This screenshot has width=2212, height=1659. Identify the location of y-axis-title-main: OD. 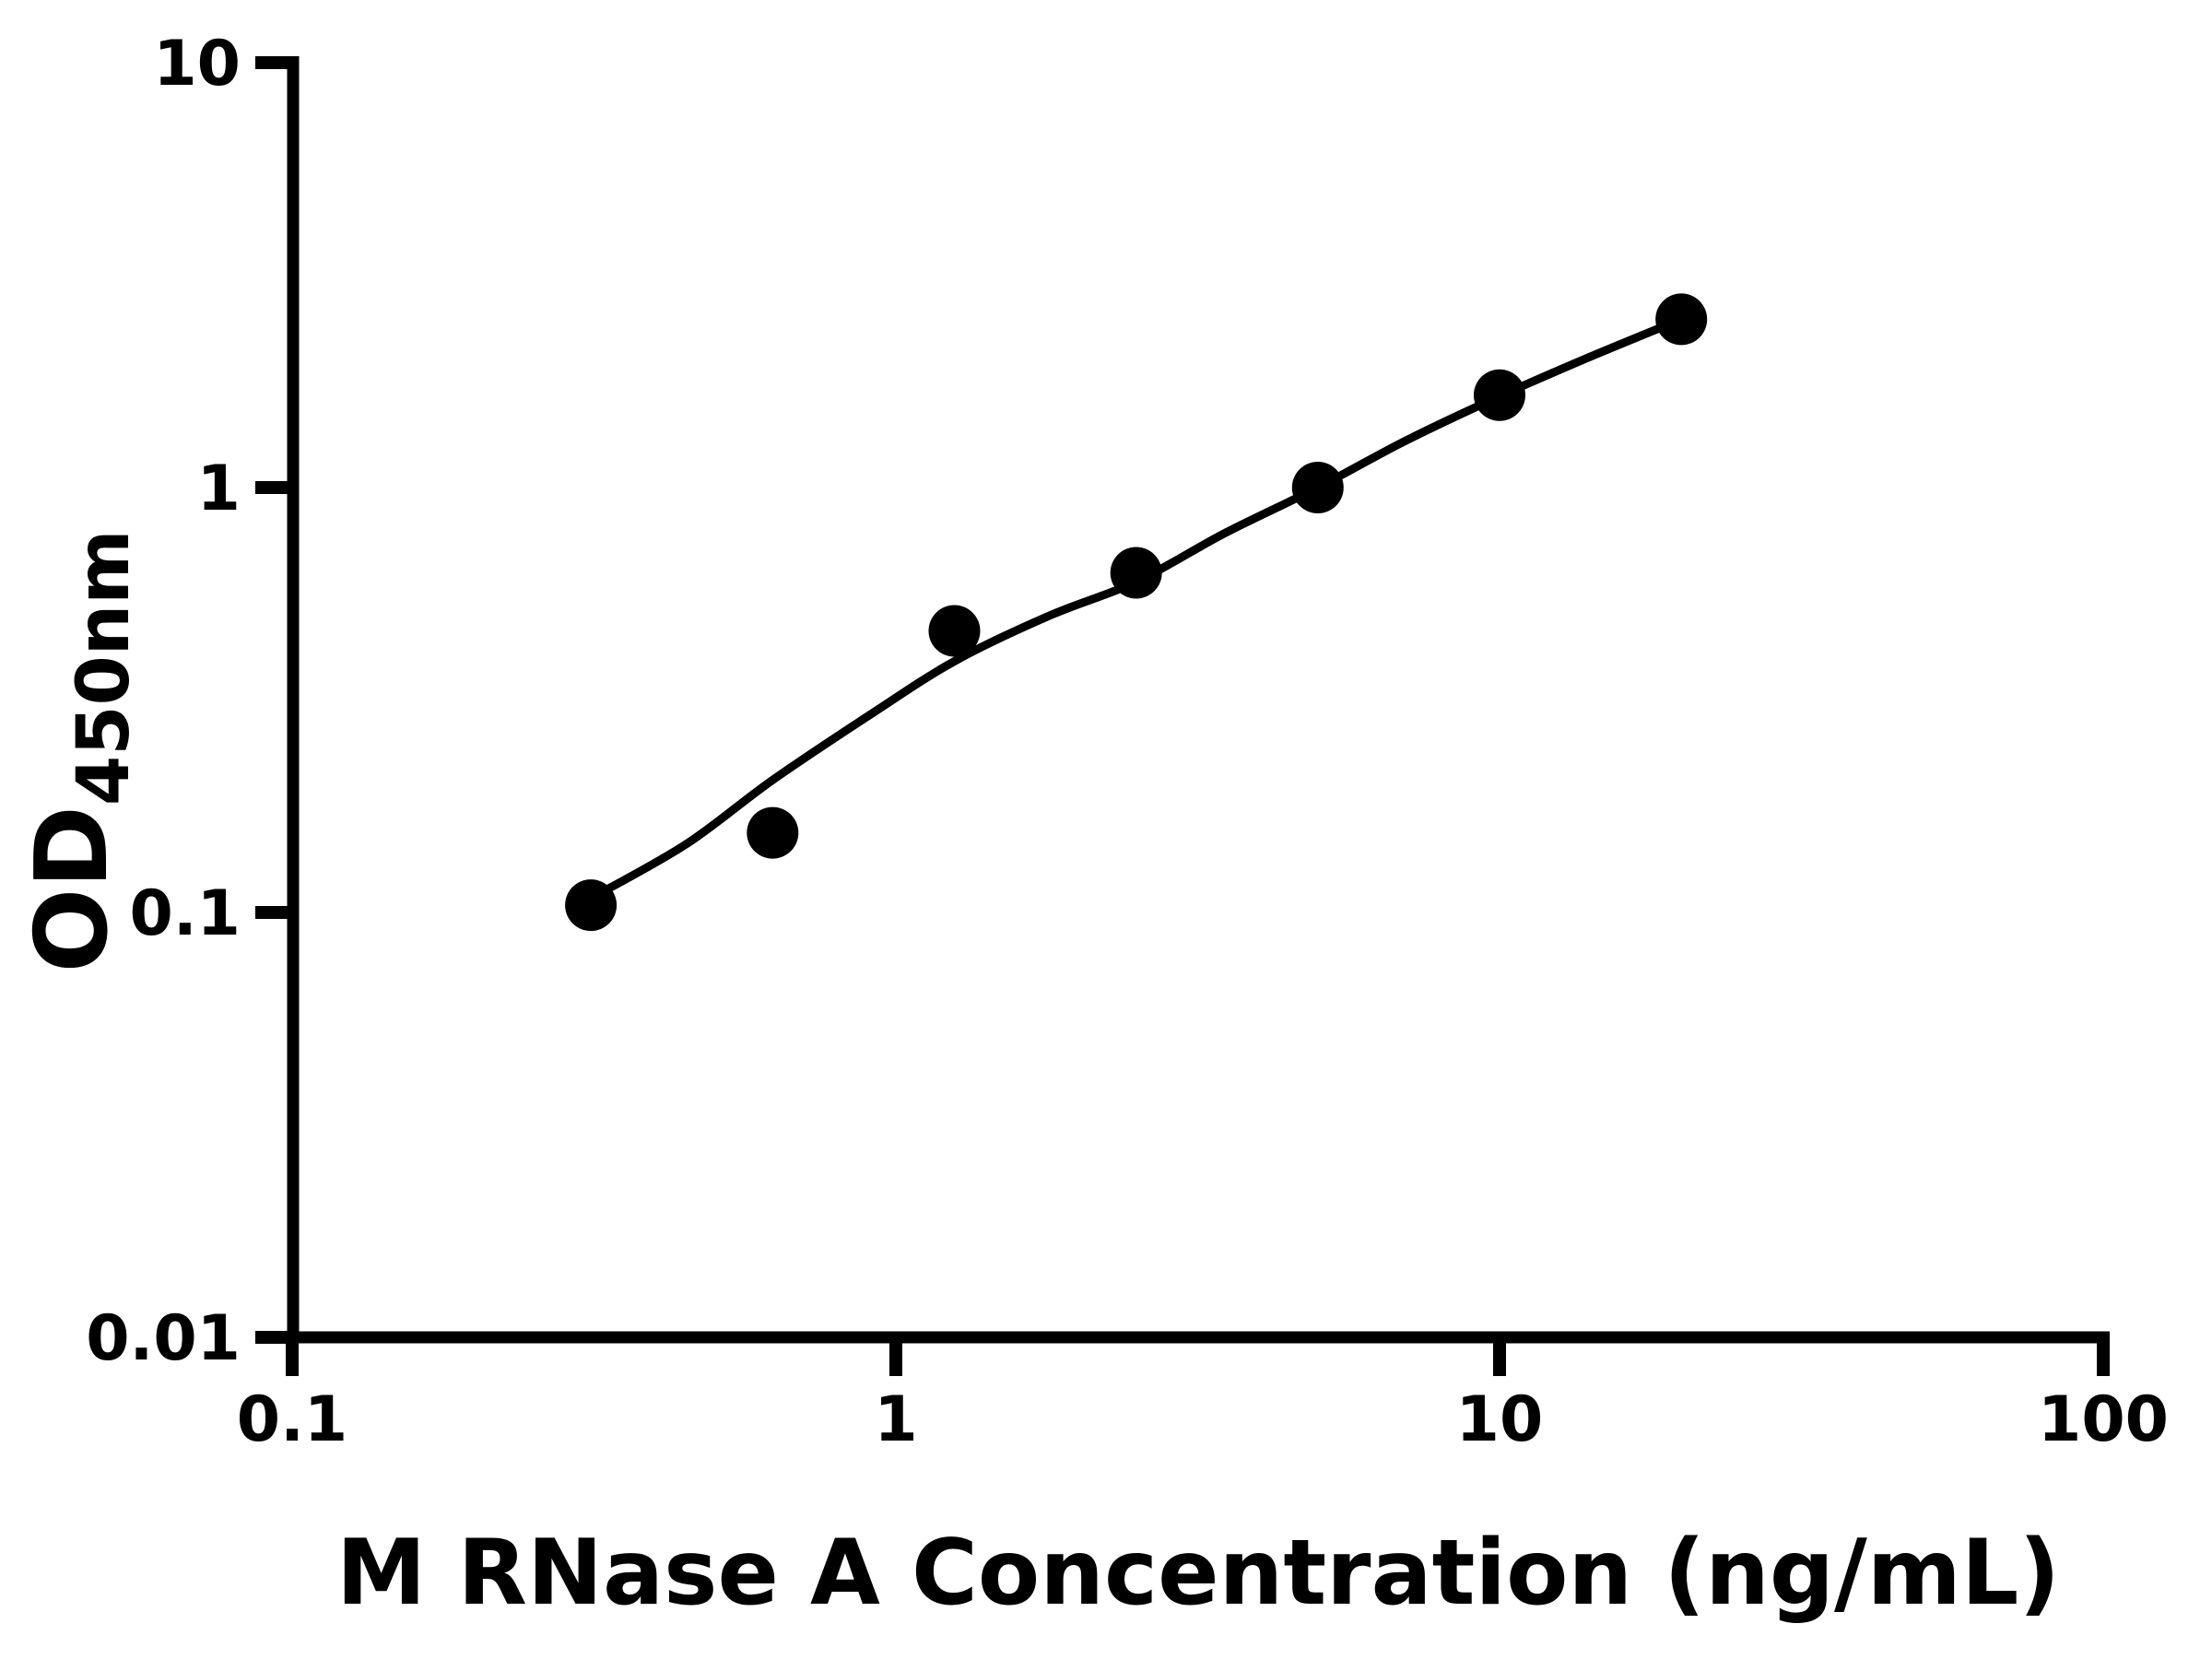
(72, 889).